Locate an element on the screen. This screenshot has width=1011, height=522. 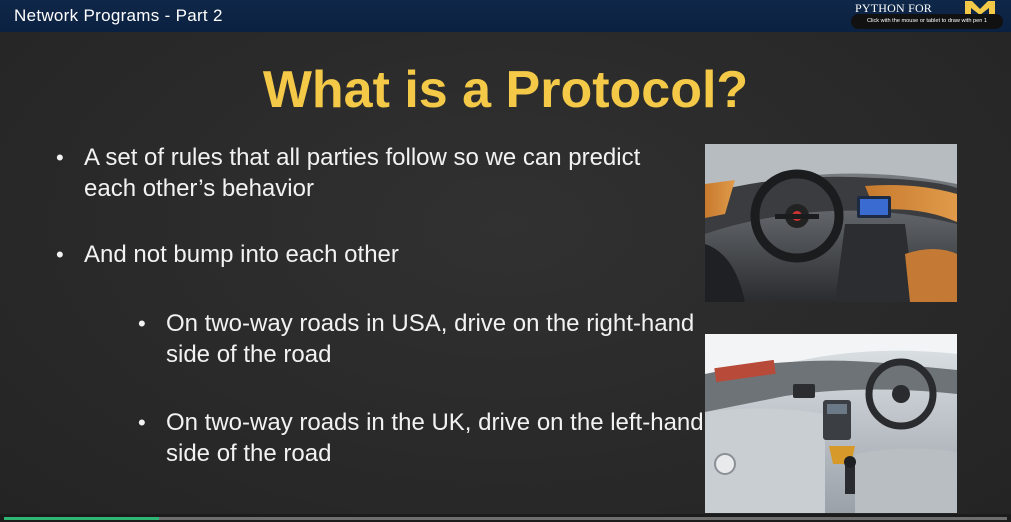
video-progress-bar is located at coordinates (505, 518).